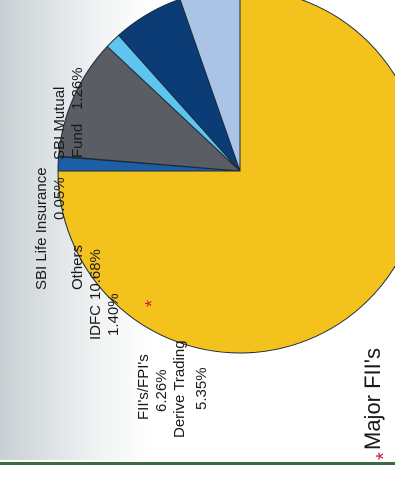 The image size is (395, 488). I want to click on annotation-major-fiis: Major FII's, so click(372, 399).